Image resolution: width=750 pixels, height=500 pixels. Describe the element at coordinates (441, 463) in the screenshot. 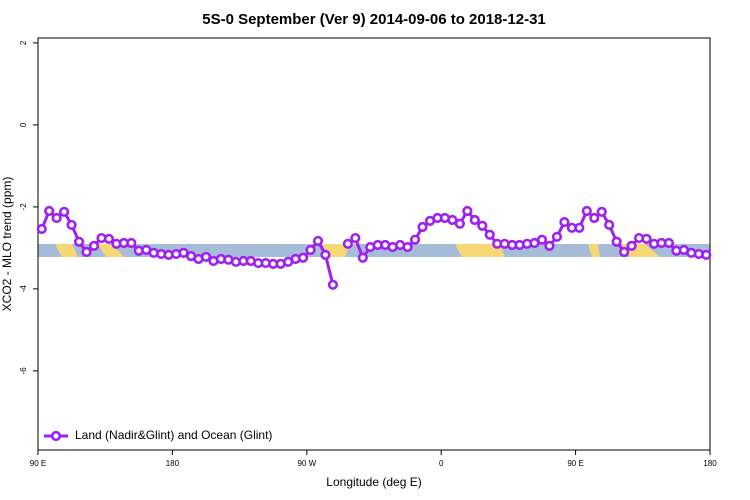

I see `x-tick-label: 0` at that location.